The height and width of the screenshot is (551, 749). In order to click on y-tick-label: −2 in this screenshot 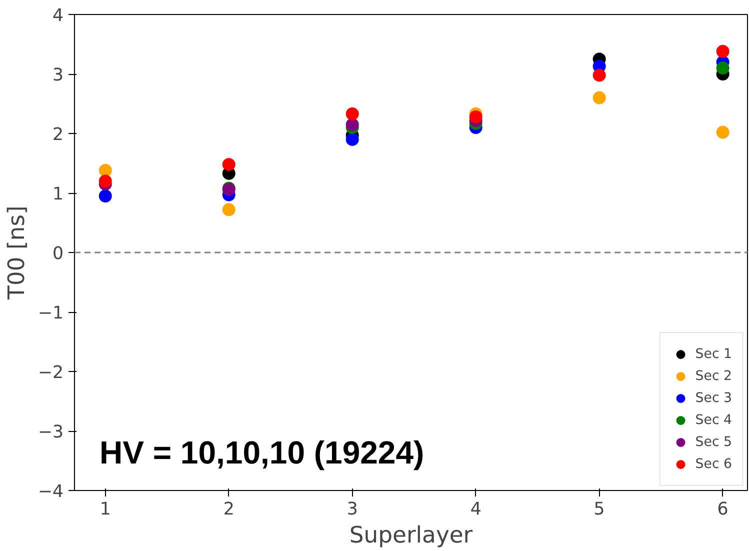, I will do `click(51, 373)`.